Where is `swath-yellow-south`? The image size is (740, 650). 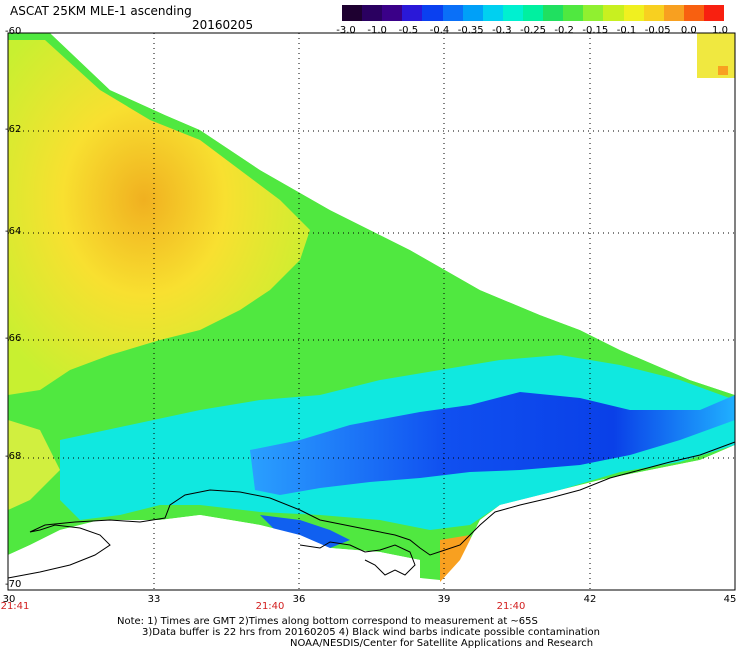 swath-yellow-south is located at coordinates (34, 465).